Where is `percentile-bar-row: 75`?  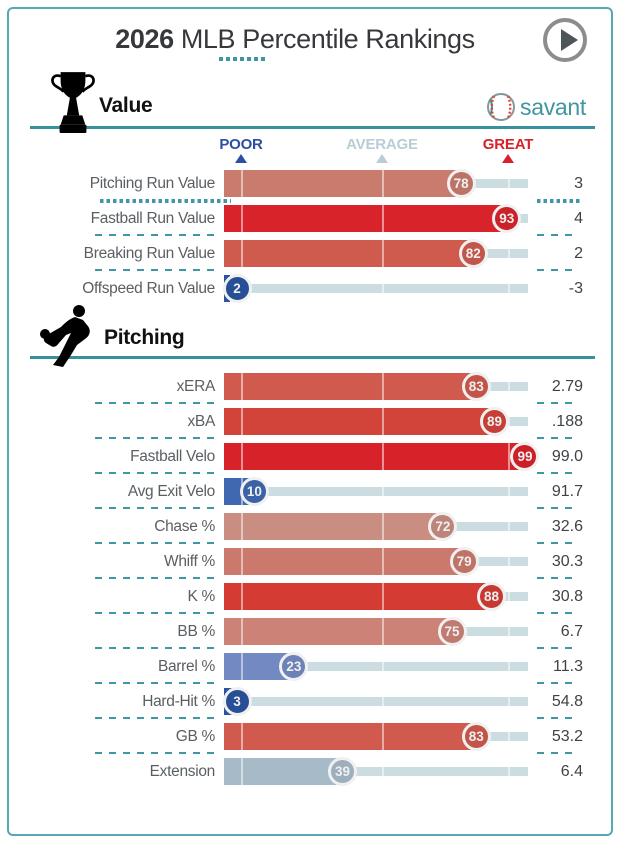 percentile-bar-row: 75 is located at coordinates (376, 631).